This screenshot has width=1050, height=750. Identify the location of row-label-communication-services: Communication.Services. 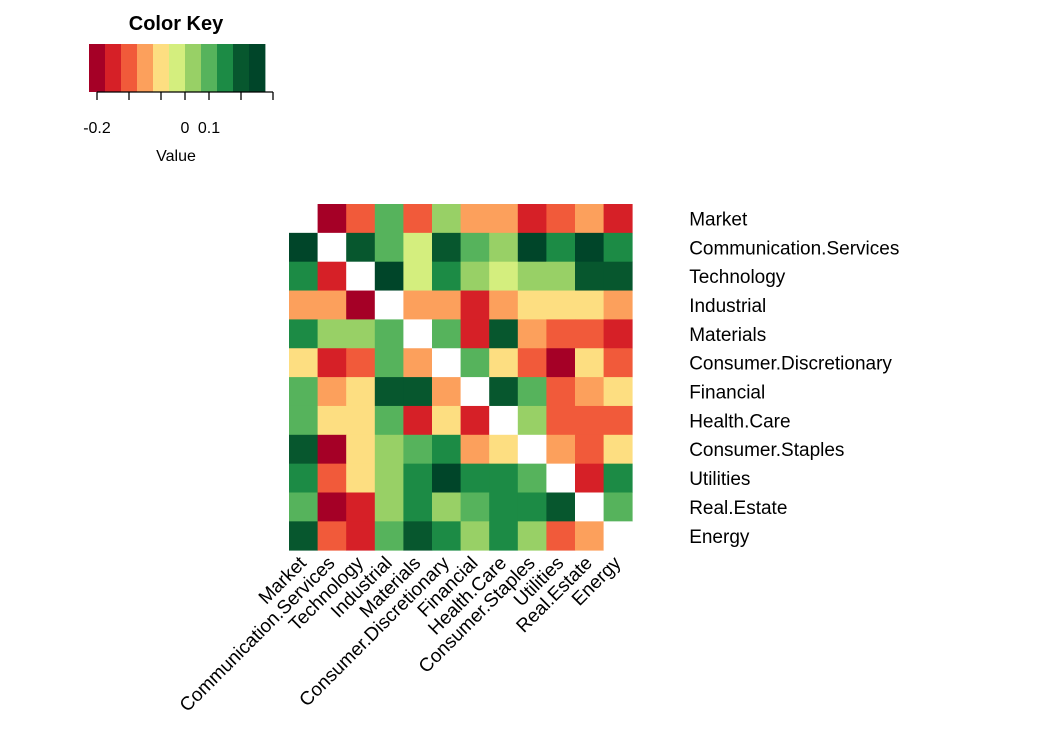
(794, 248).